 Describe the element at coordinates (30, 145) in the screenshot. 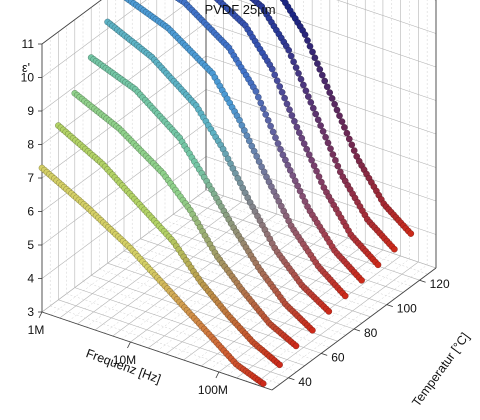

I see `z-tick-label: 8` at that location.